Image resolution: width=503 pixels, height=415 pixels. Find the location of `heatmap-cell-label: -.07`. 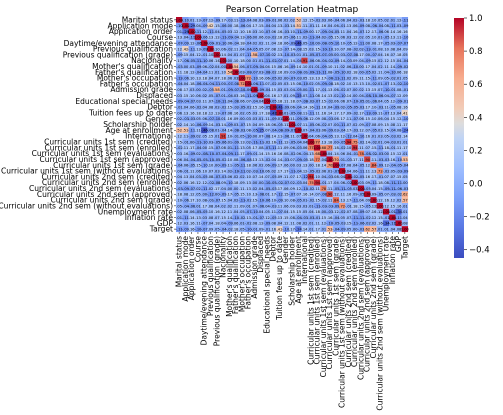

heatmap-cell-label: -.07 is located at coordinates (204, 20).